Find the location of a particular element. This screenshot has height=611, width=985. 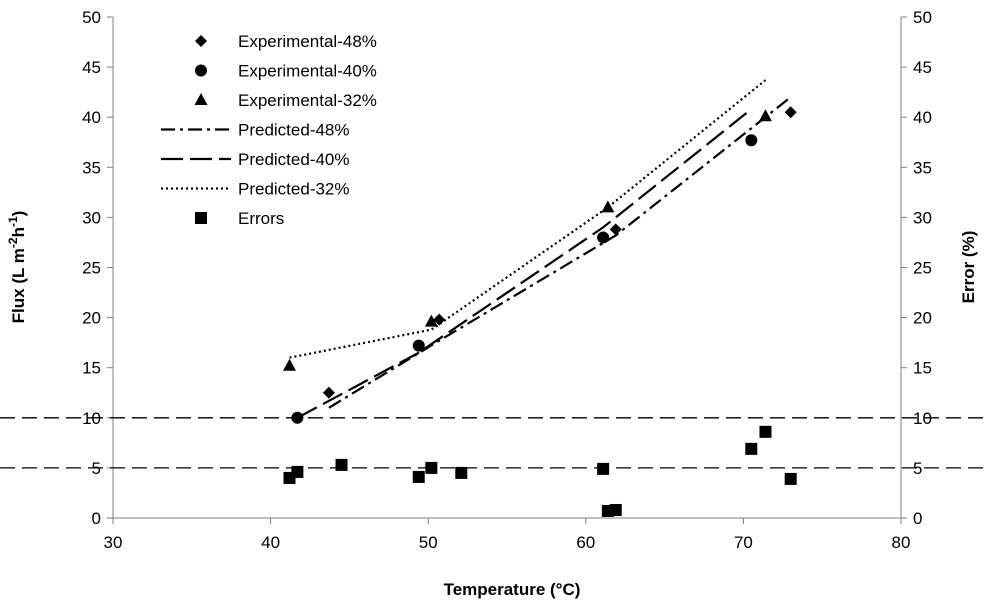

legend-label: Experimental-32% is located at coordinates (307, 100).